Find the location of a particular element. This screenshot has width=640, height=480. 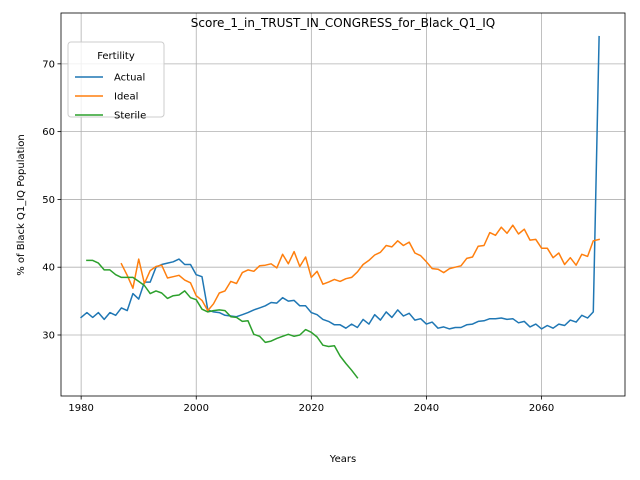

y-tick-label: 70 is located at coordinates (48, 64).